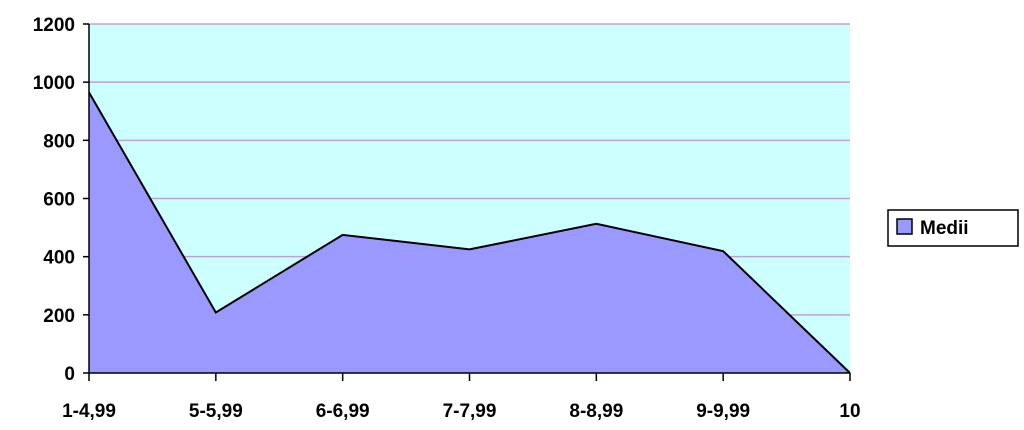 This screenshot has height=430, width=1024. Describe the element at coordinates (849, 411) in the screenshot. I see `x-tick-label: 10` at that location.